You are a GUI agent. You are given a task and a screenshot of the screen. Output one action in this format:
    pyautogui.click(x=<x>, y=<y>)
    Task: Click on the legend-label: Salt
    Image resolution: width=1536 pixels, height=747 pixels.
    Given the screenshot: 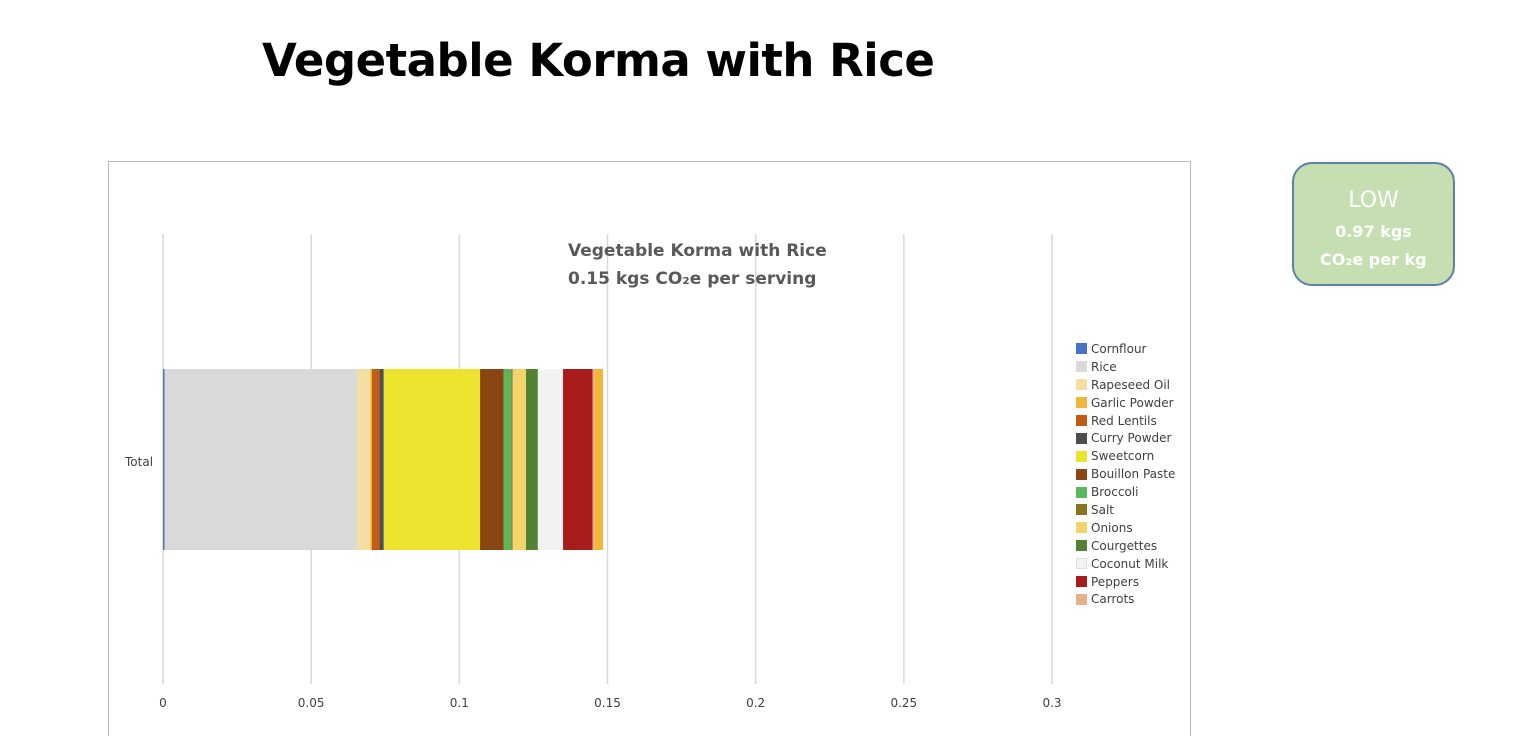 What is the action you would take?
    pyautogui.click(x=1103, y=509)
    